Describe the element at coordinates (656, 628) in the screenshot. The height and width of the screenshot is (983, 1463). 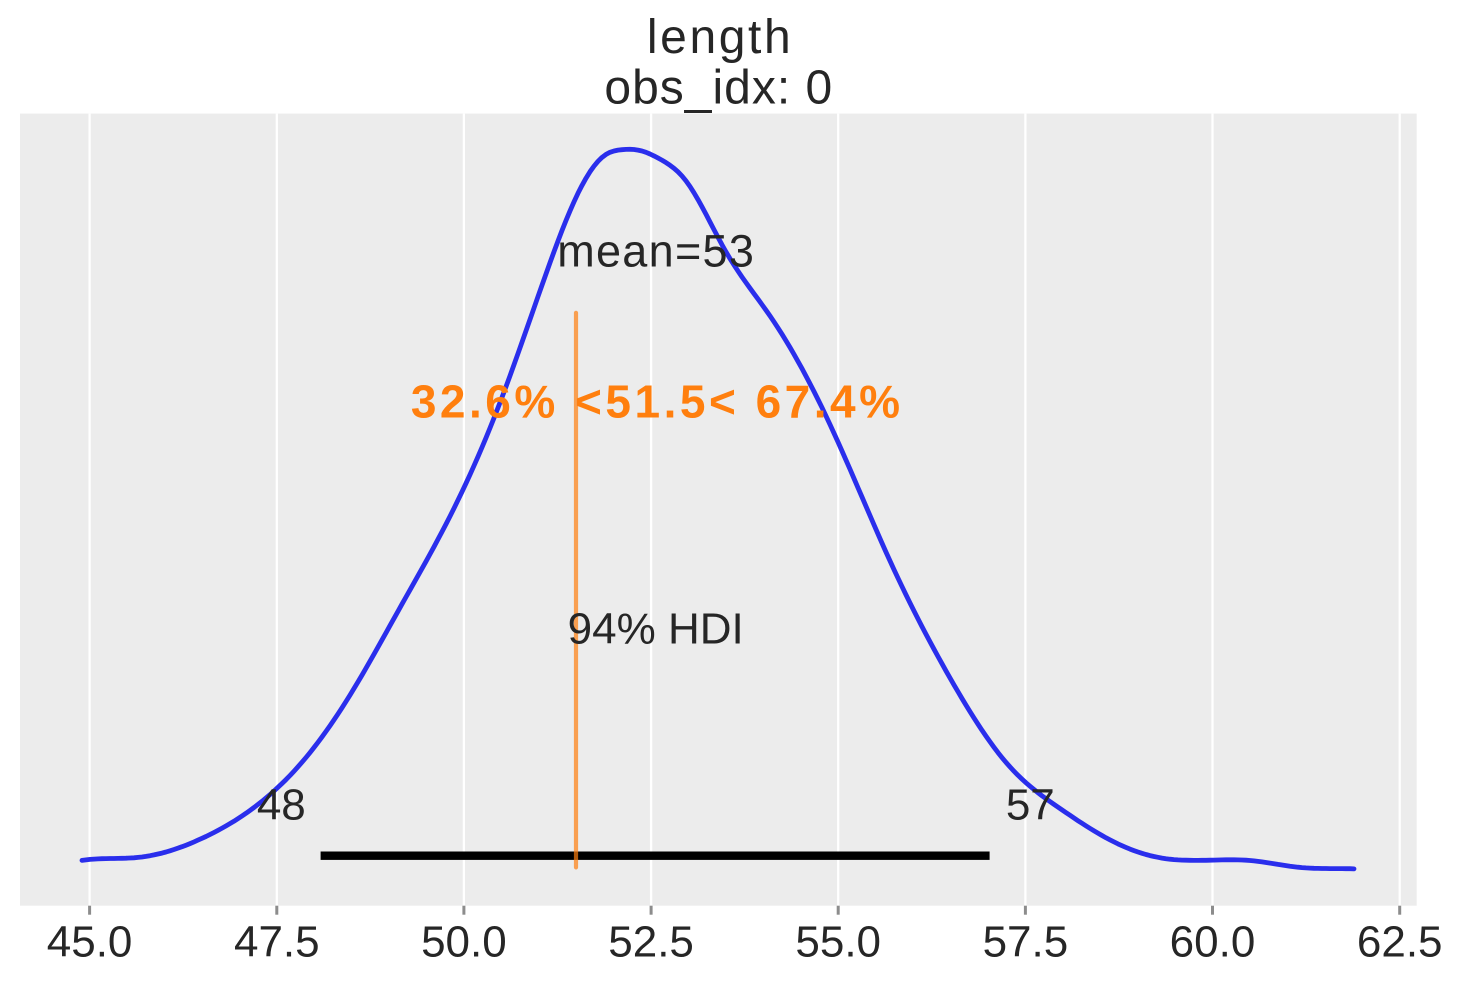
I see `svg-text: 94% HDI` at that location.